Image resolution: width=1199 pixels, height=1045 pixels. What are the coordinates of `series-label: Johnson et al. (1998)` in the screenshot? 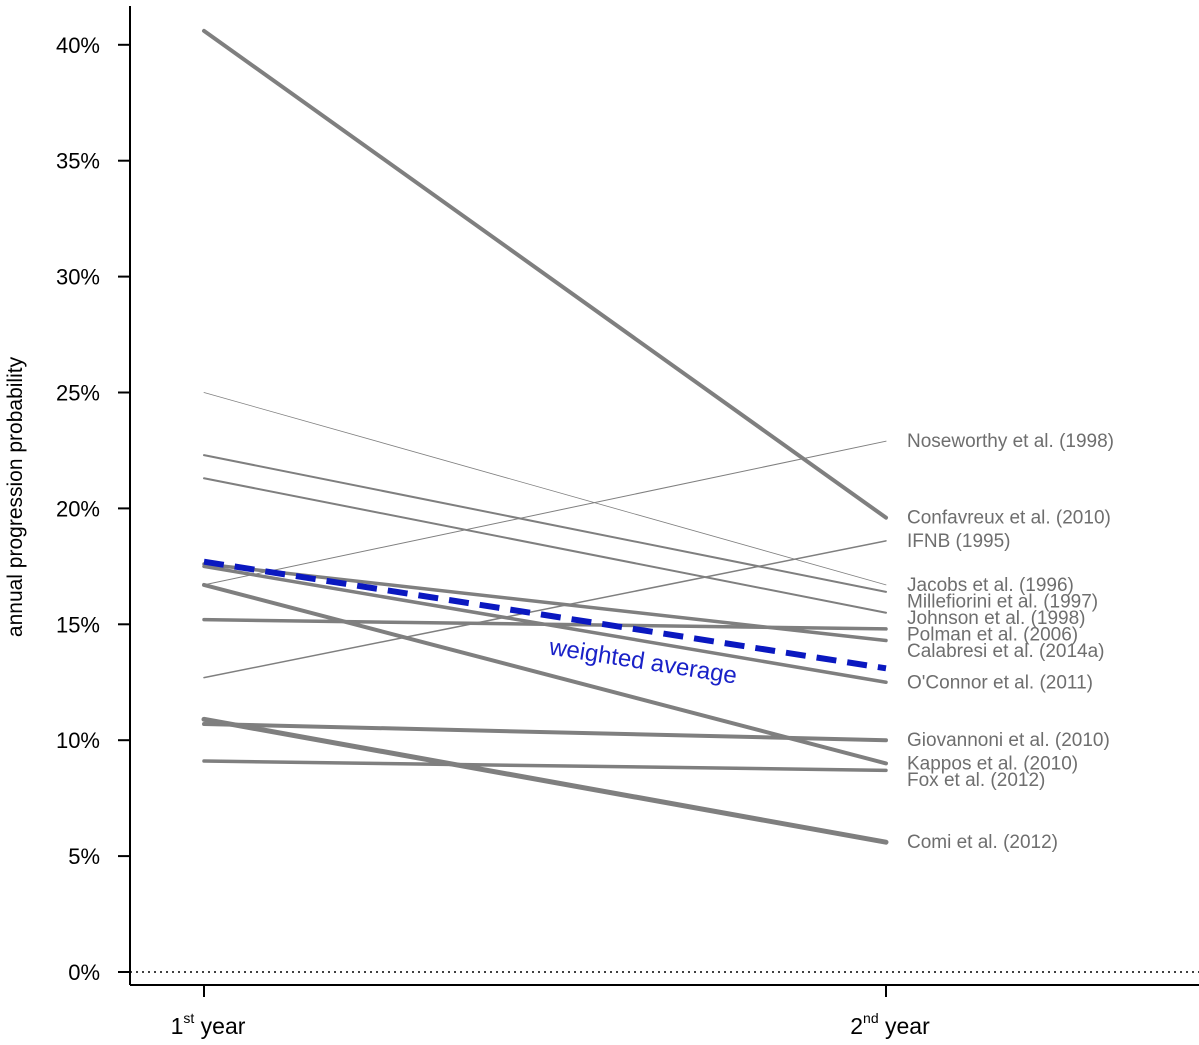 It's located at (996, 618).